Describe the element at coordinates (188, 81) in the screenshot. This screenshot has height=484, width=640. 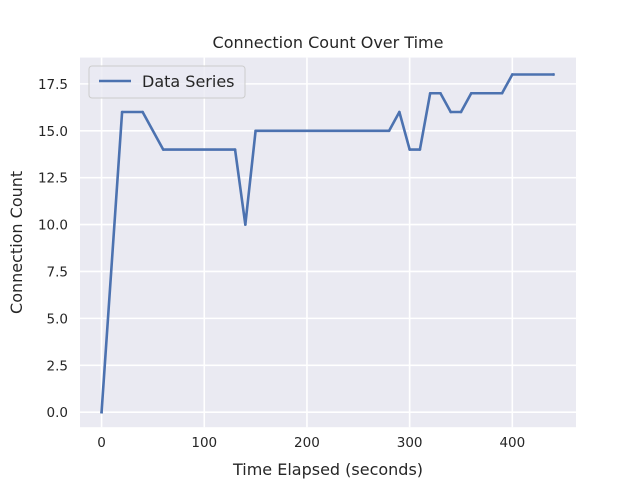
I see `legend-label: Data Series` at that location.